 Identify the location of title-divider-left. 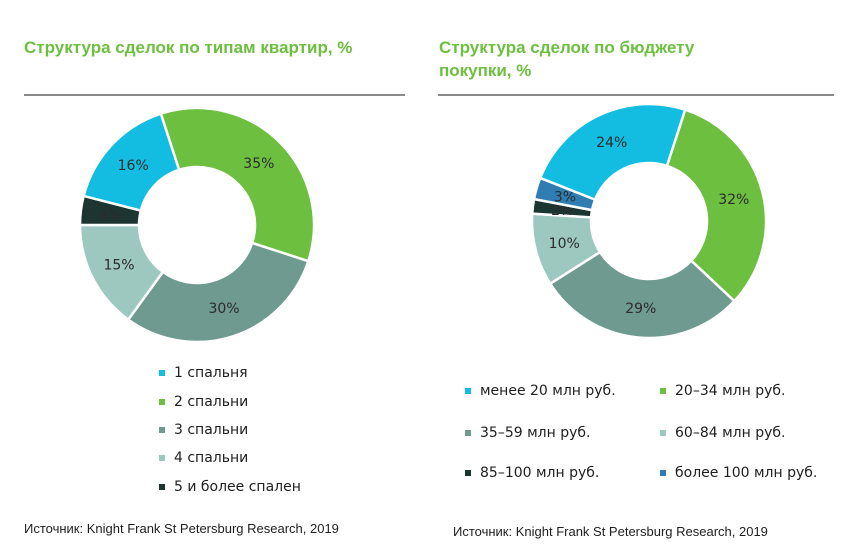
(214, 95).